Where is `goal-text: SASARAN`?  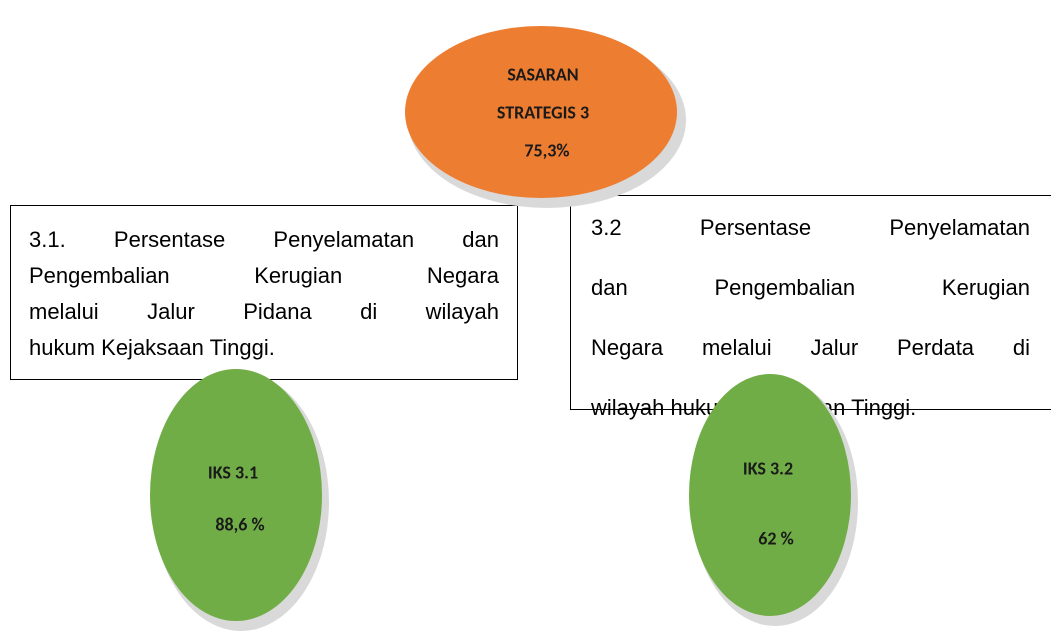 goal-text: SASARAN is located at coordinates (542, 74).